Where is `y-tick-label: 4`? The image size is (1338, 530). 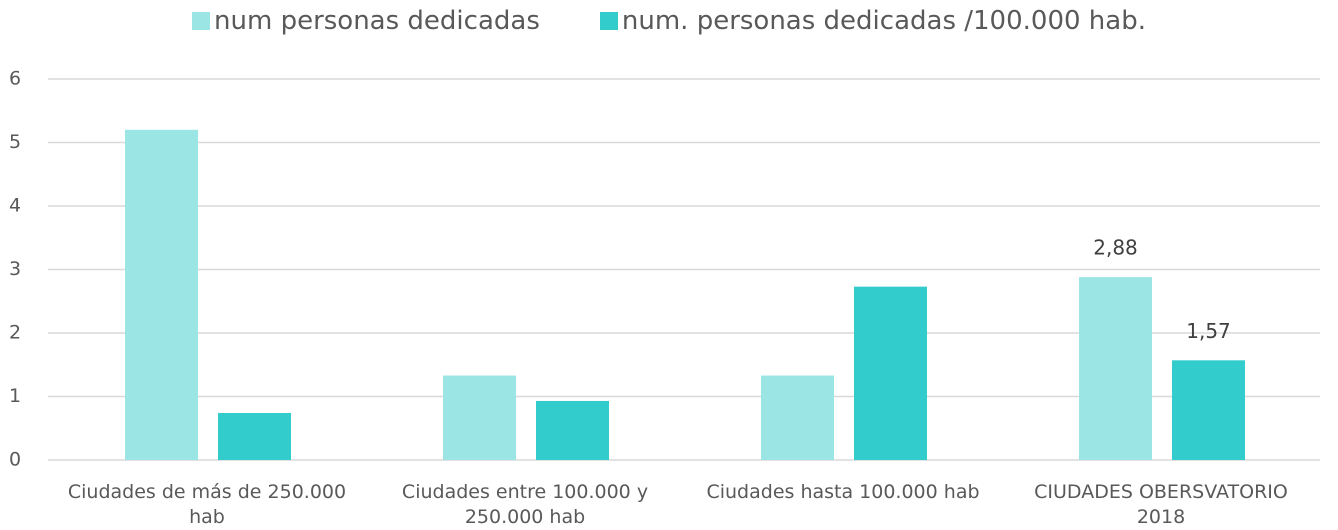
y-tick-label: 4 is located at coordinates (15, 206).